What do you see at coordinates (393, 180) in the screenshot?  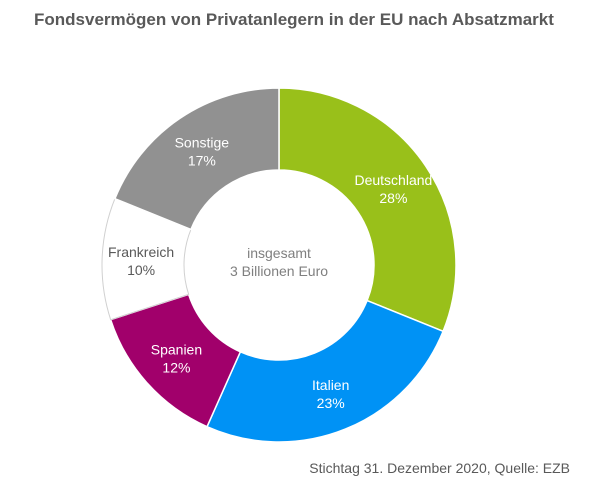 I see `slice-label-deutschland: Deutschland` at bounding box center [393, 180].